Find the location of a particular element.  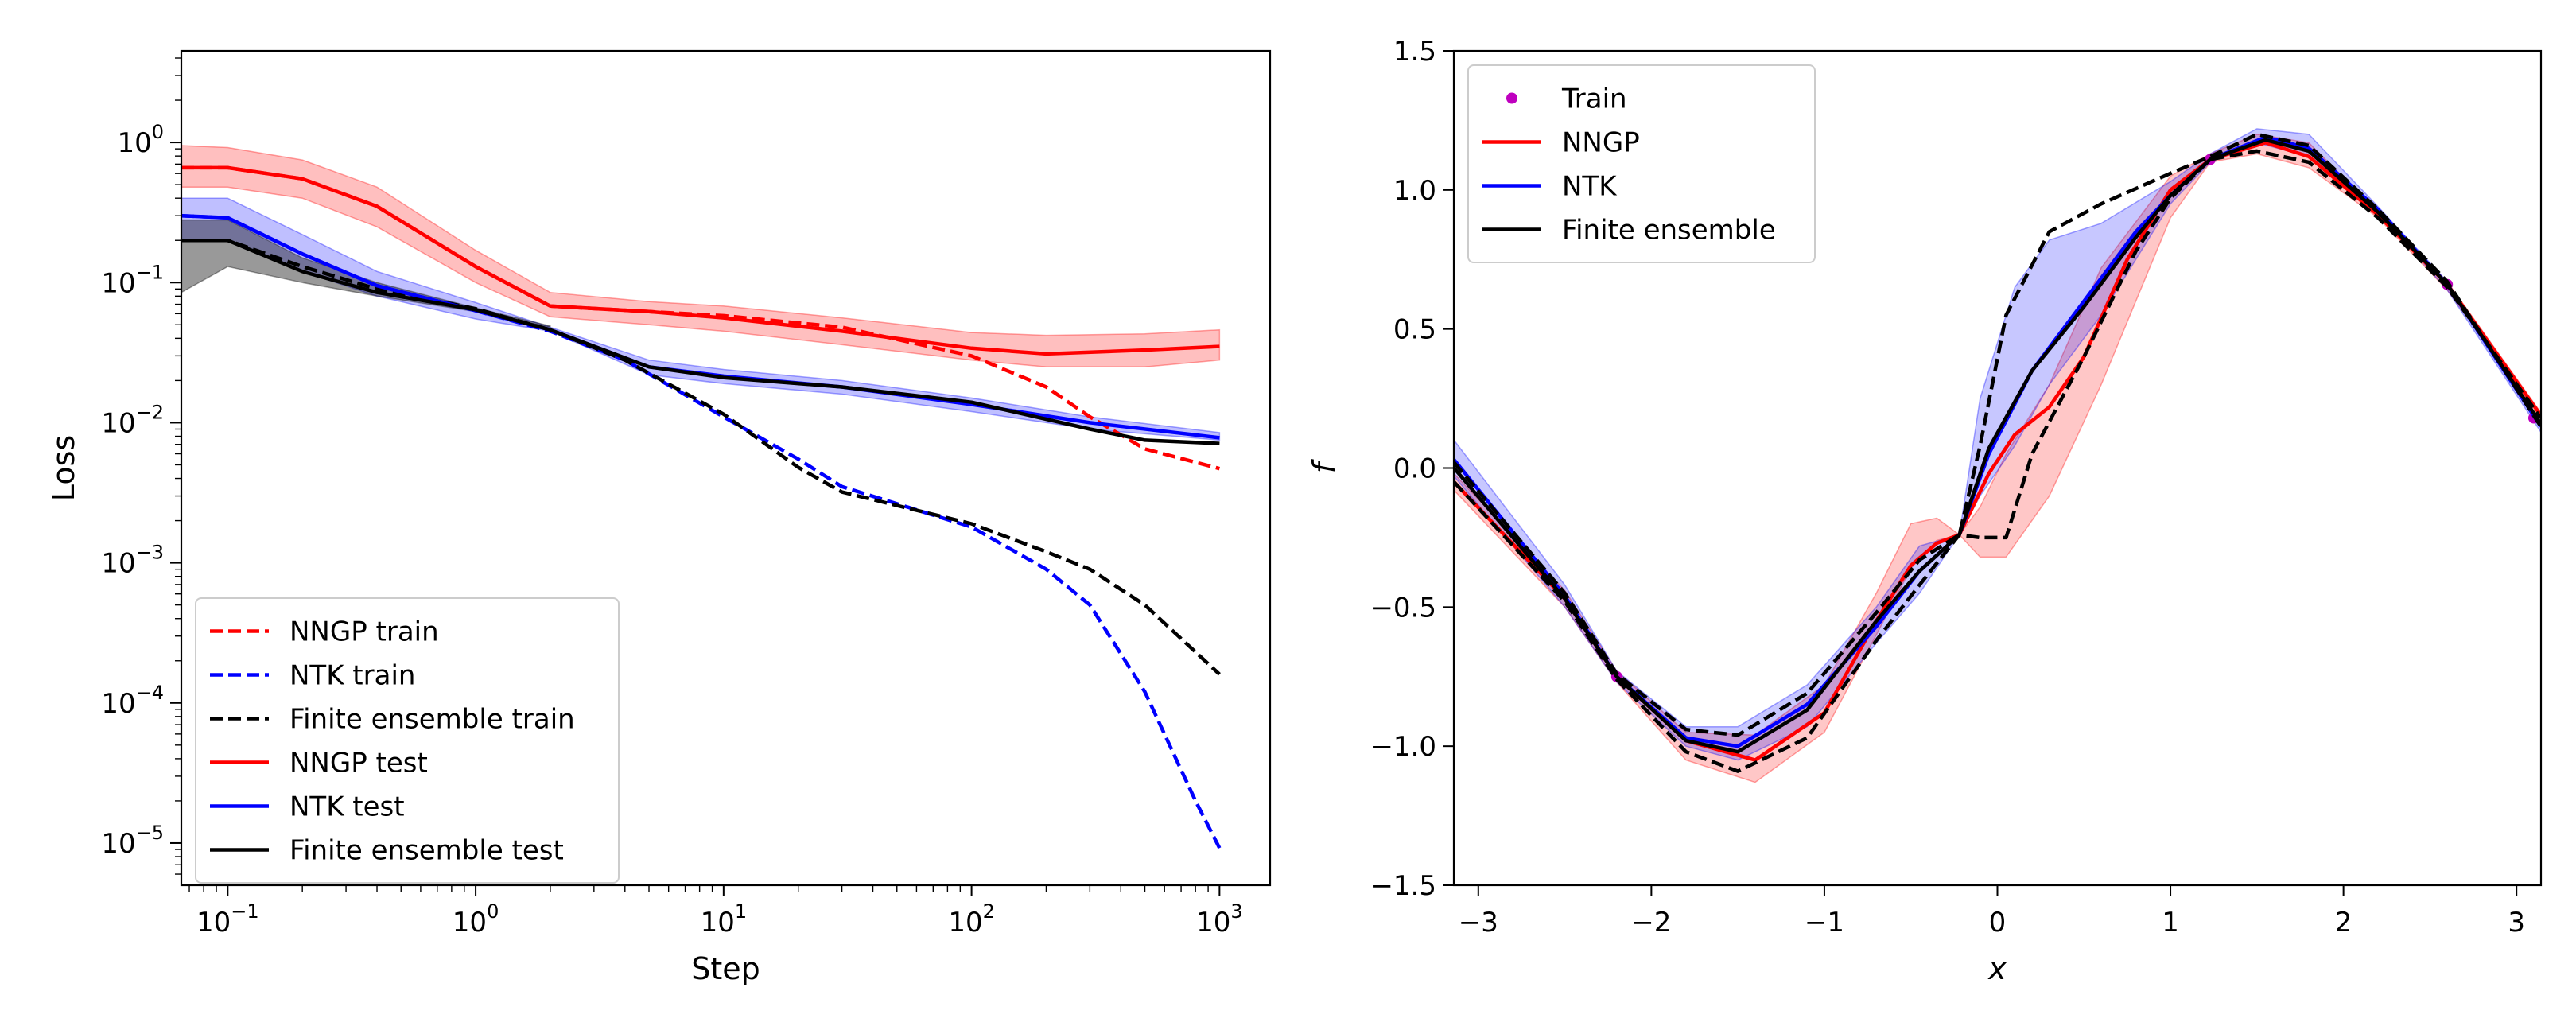

y-tick-label: −0.5 is located at coordinates (1403, 608).